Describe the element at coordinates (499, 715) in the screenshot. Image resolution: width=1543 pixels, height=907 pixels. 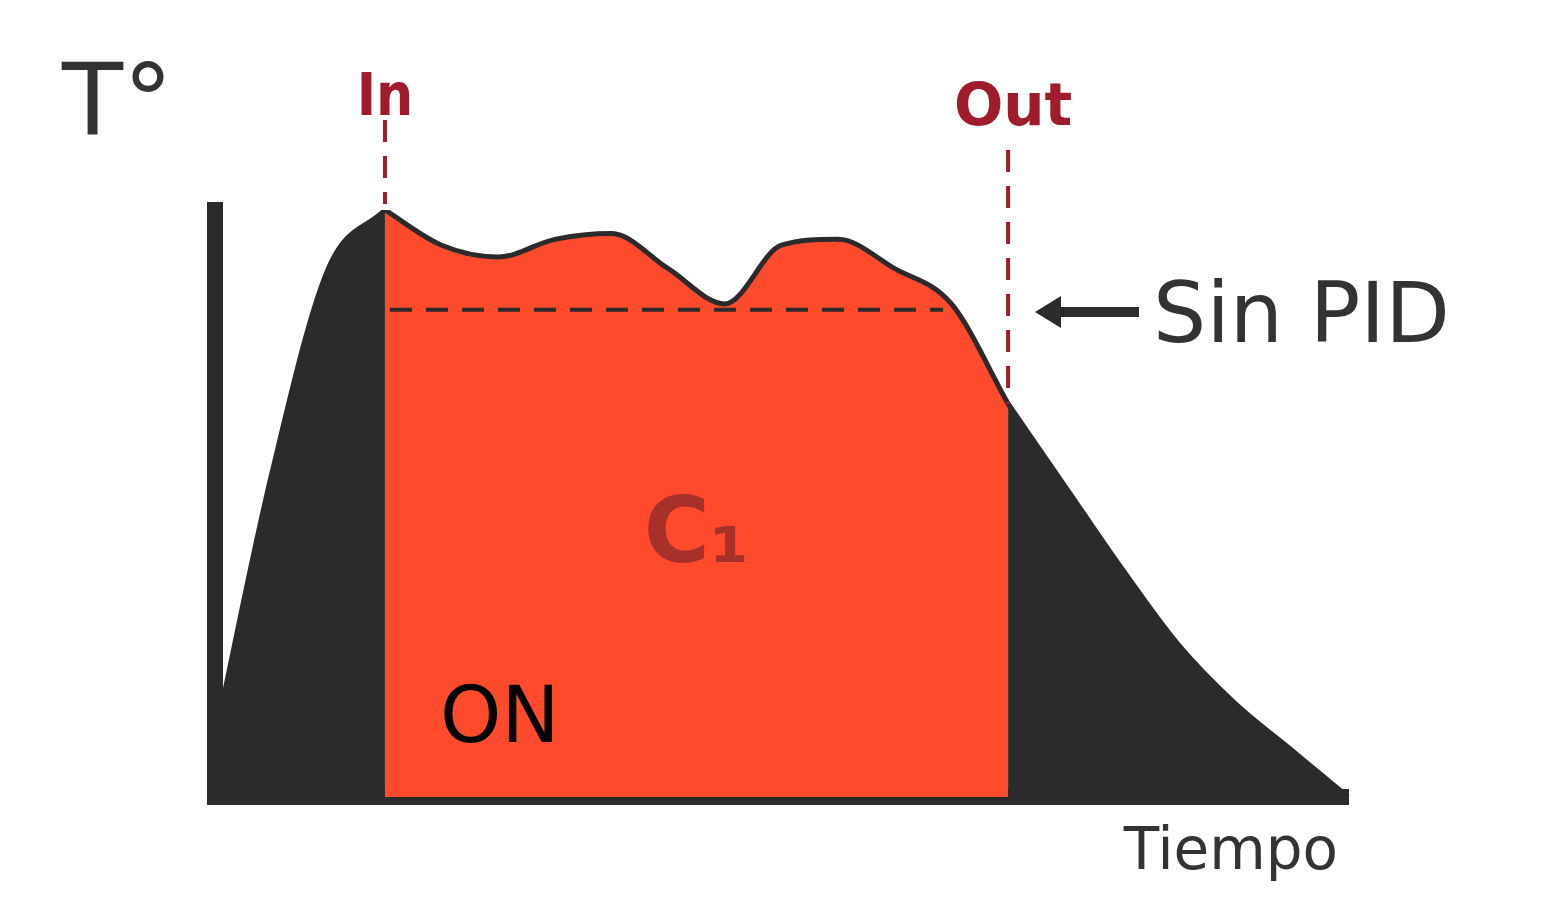
I see `annotation: ON` at that location.